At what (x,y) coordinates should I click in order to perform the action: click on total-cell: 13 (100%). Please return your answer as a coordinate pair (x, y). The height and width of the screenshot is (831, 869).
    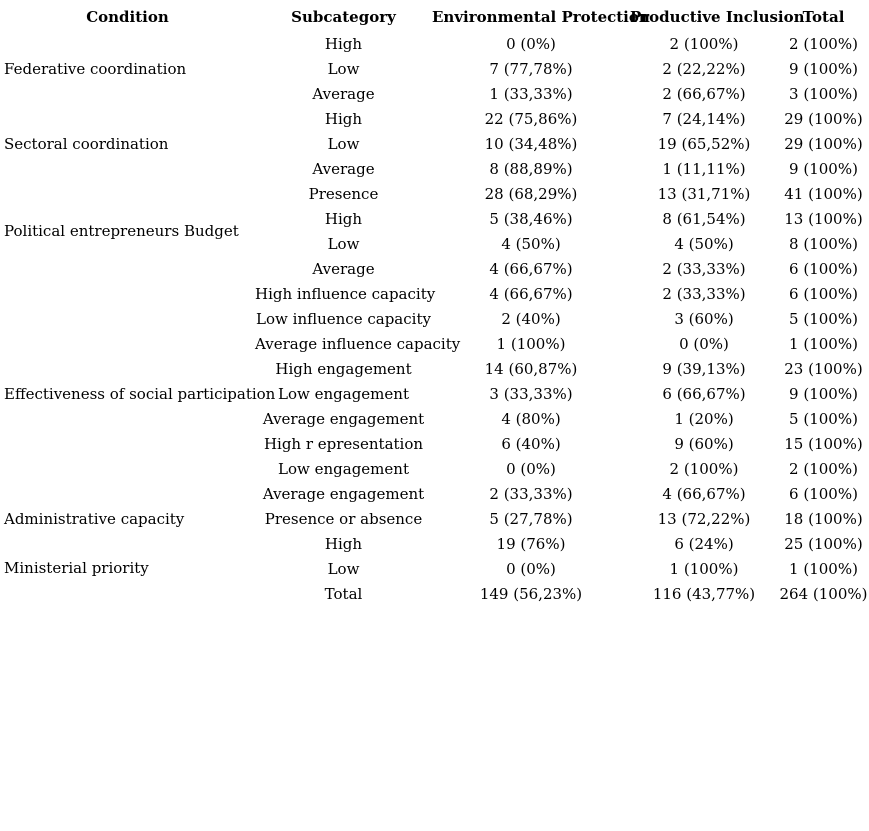
    Looking at the image, I should click on (823, 218).